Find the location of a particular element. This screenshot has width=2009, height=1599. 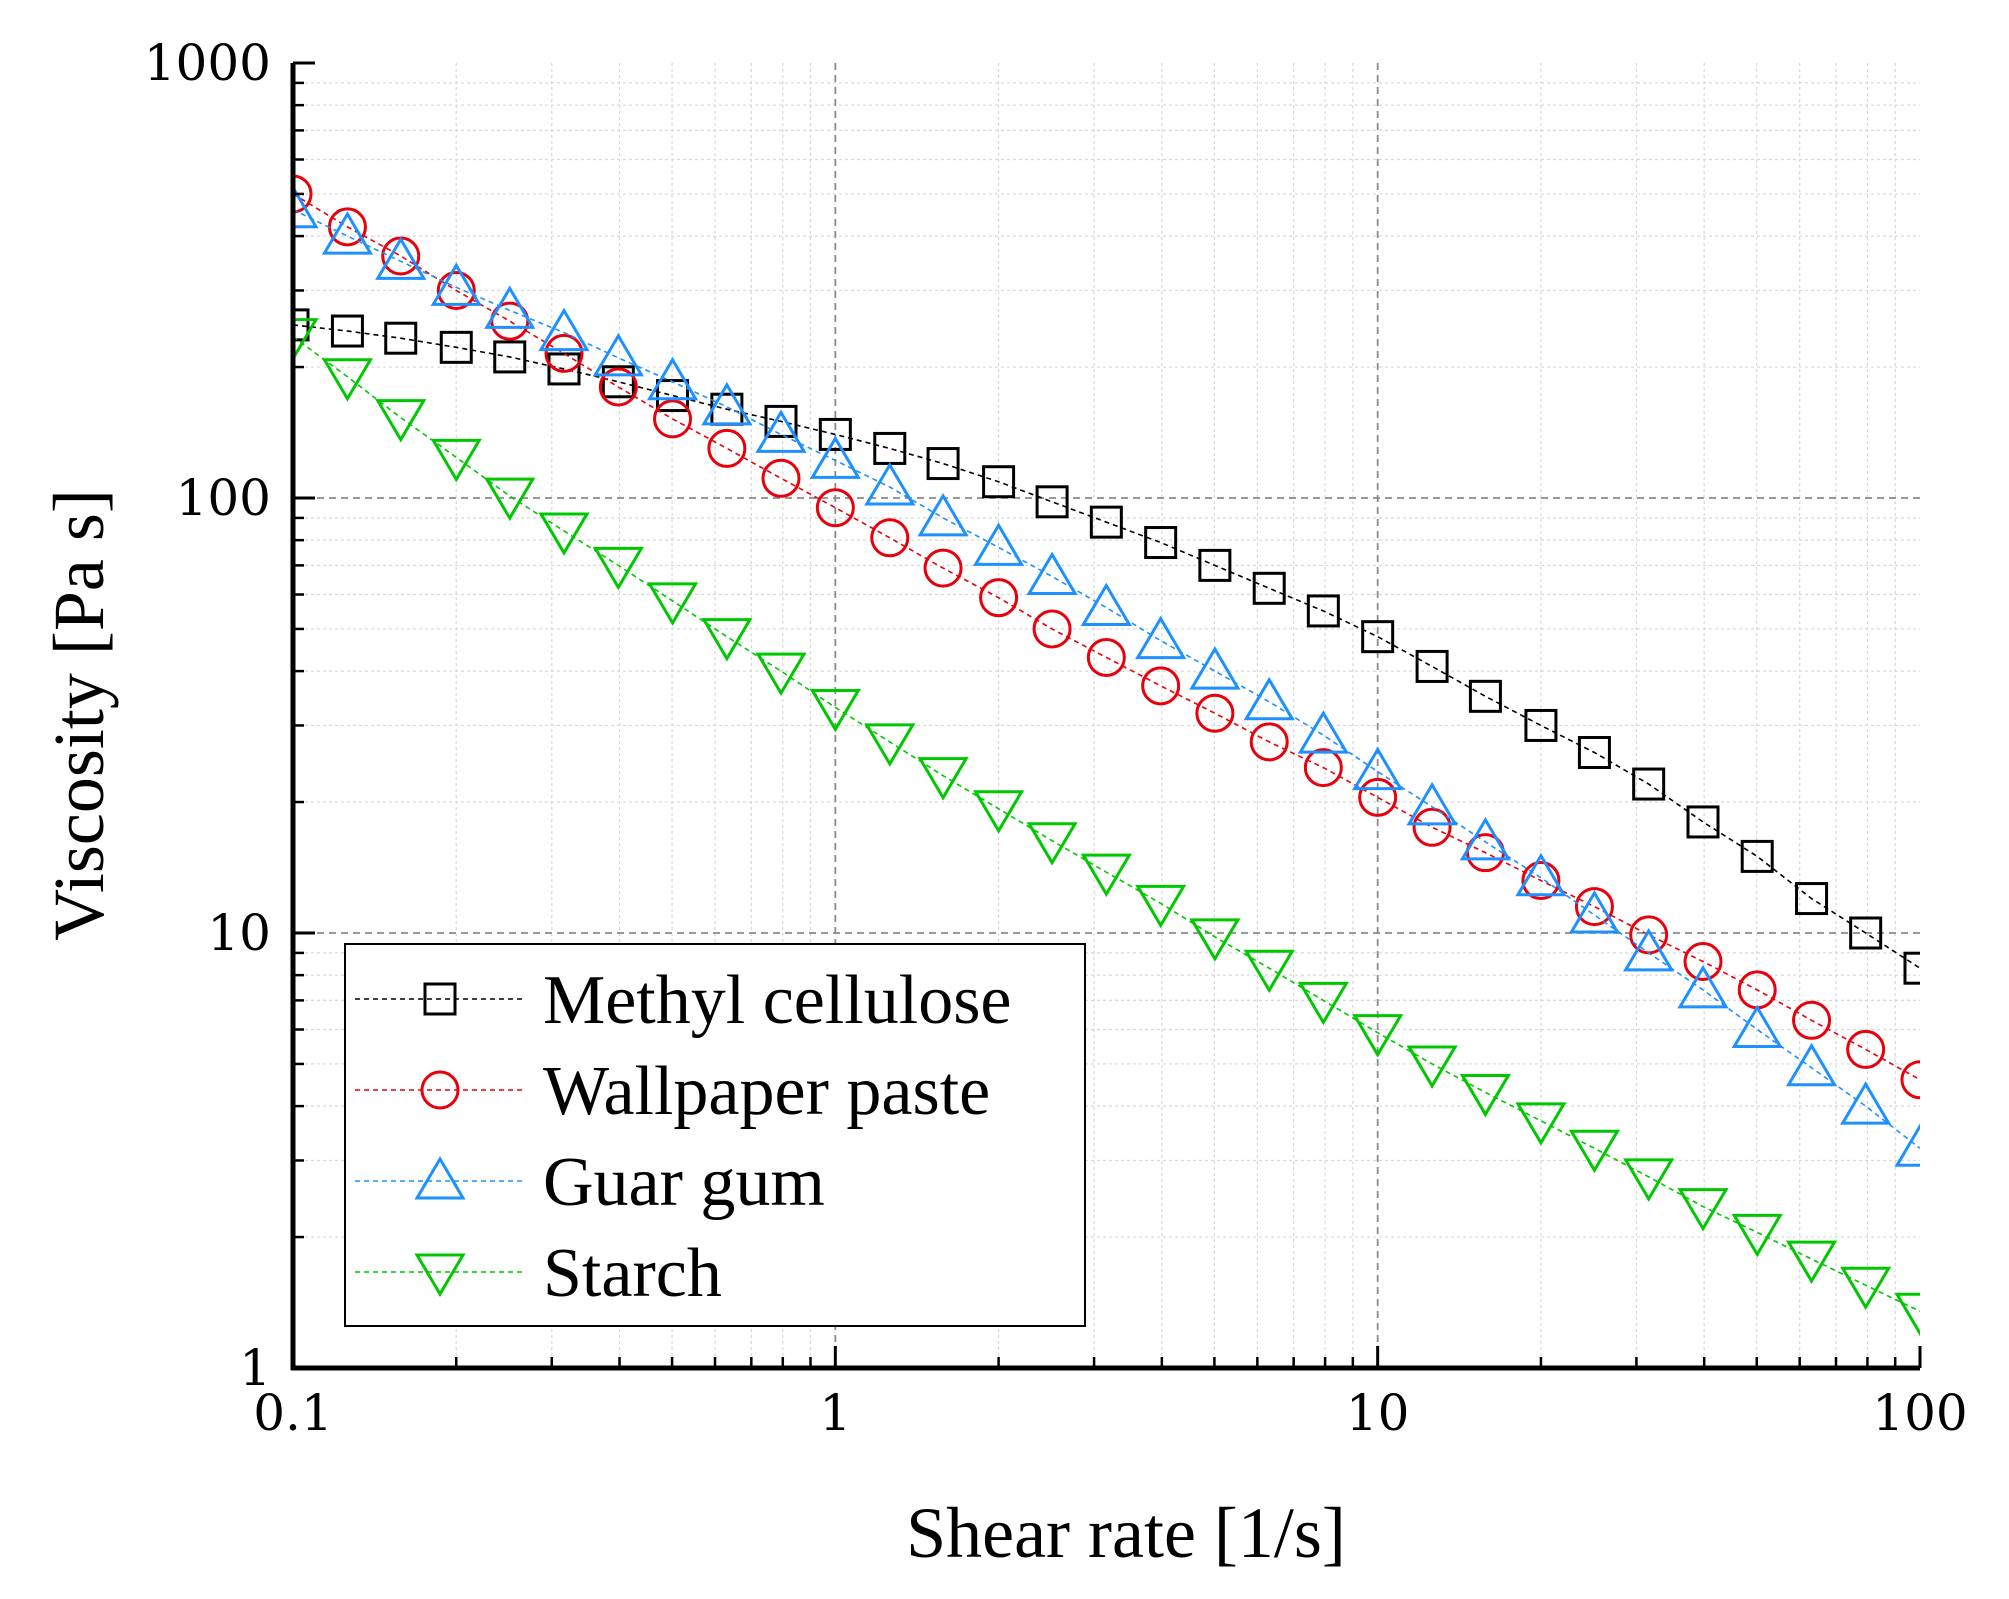

legend-item-starch: Starch is located at coordinates (538, 1273).